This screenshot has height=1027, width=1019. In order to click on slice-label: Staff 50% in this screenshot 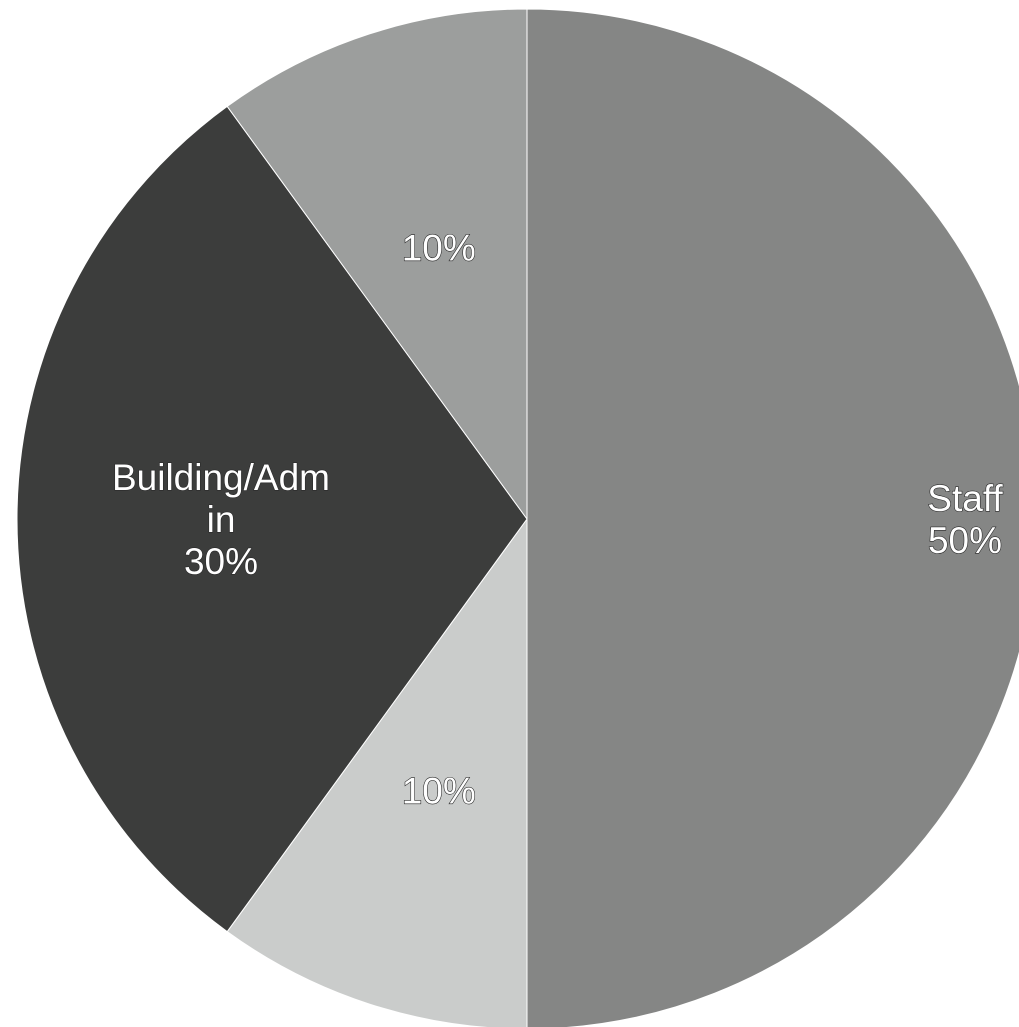, I will do `click(965, 519)`.